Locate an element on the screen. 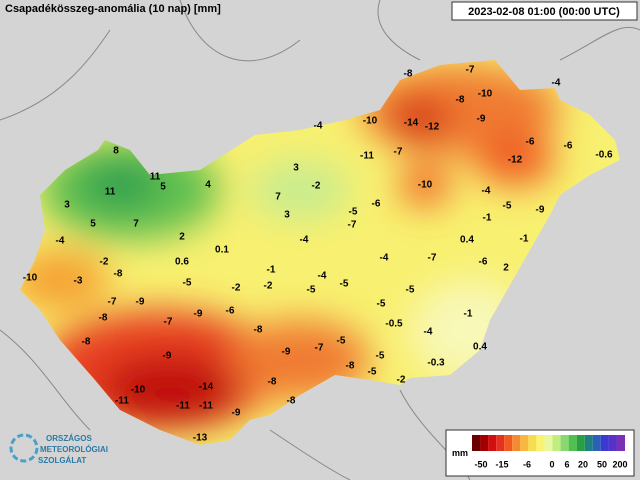 This screenshot has height=480, width=640. legend-label: 6 is located at coordinates (566, 464).